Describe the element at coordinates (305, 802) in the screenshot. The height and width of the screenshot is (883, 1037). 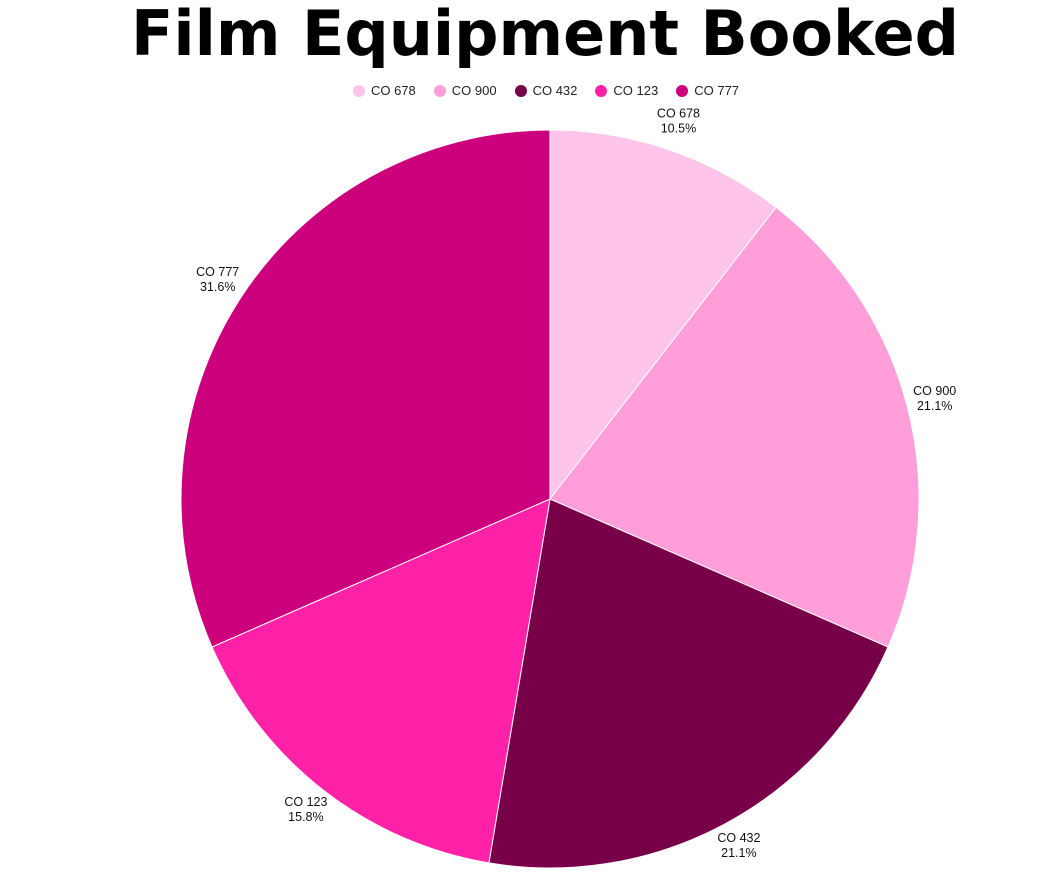
I see `slice-label-name: CO 123` at that location.